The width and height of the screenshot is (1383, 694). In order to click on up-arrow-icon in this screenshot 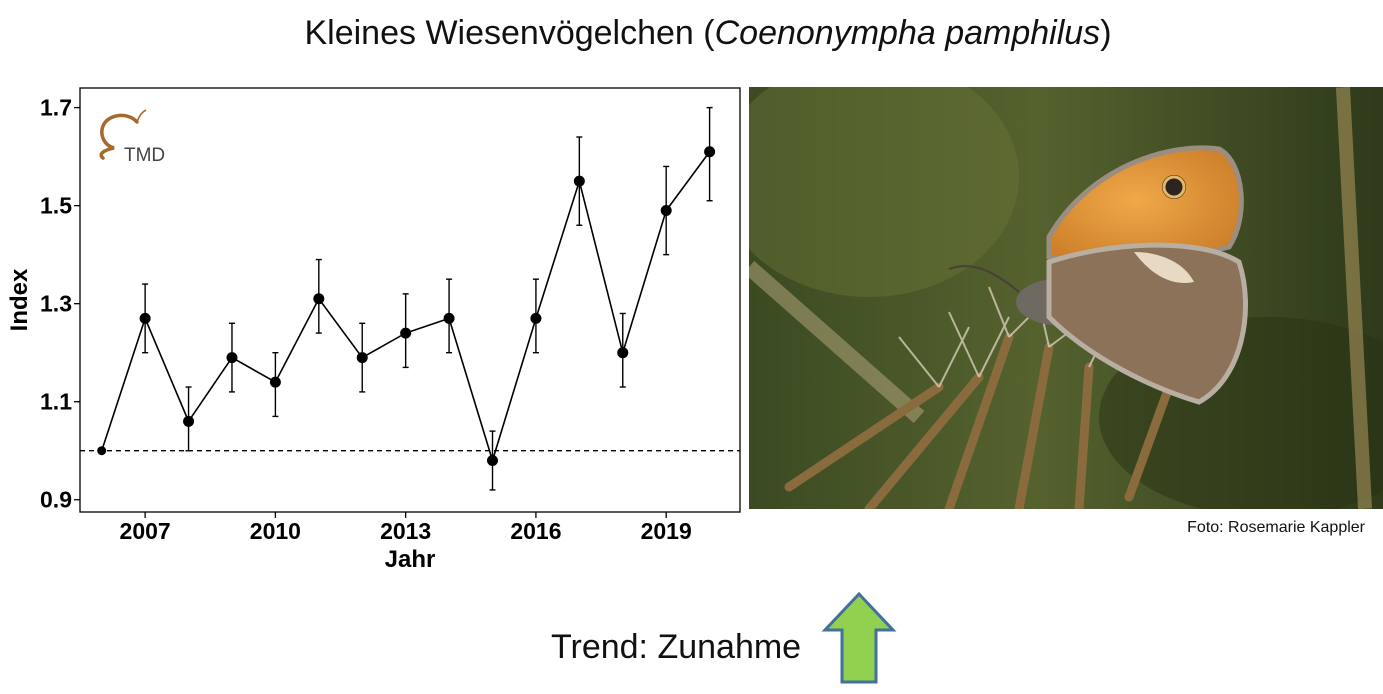, I will do `click(859, 638)`.